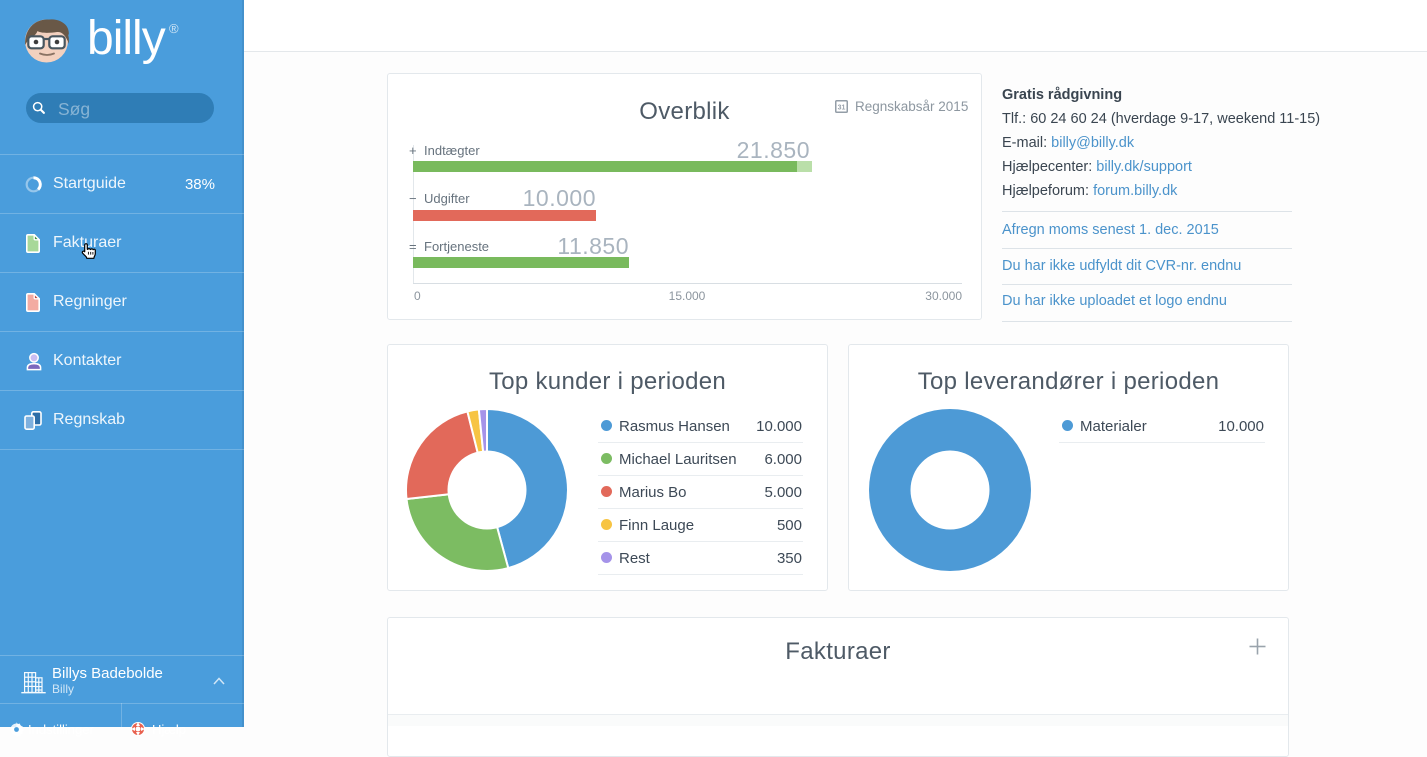 The width and height of the screenshot is (1427, 757). I want to click on svg-text: 31, so click(842, 107).